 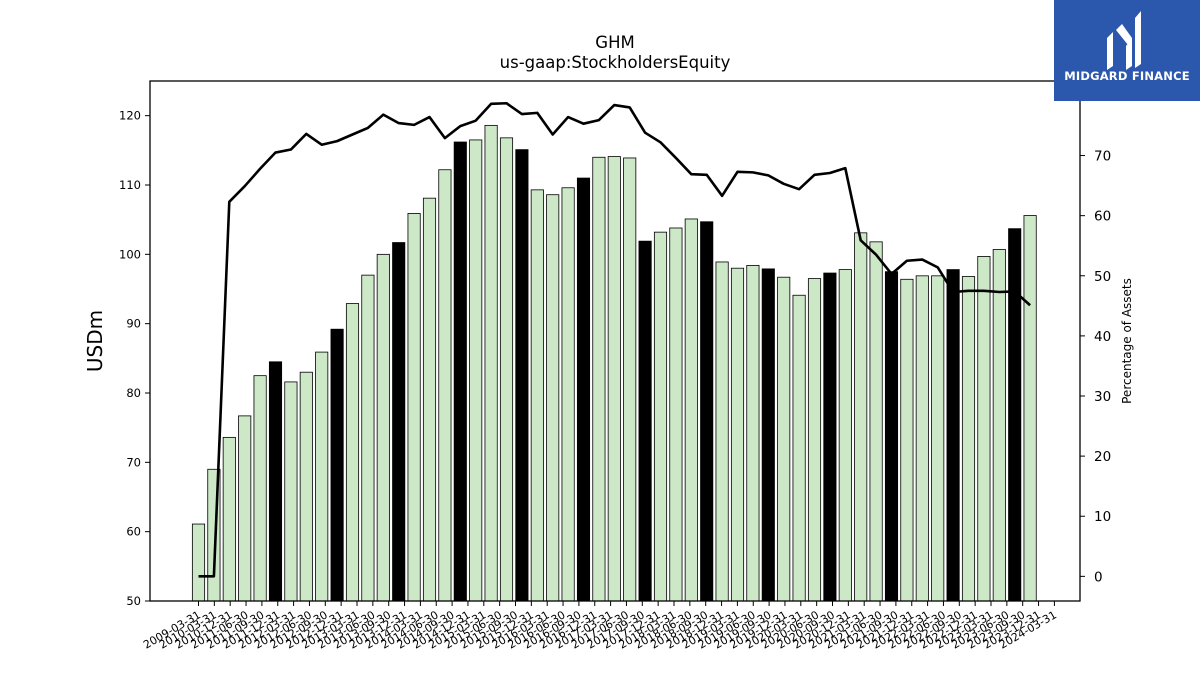 I want to click on y-tick-label: 80, so click(x=133, y=393).